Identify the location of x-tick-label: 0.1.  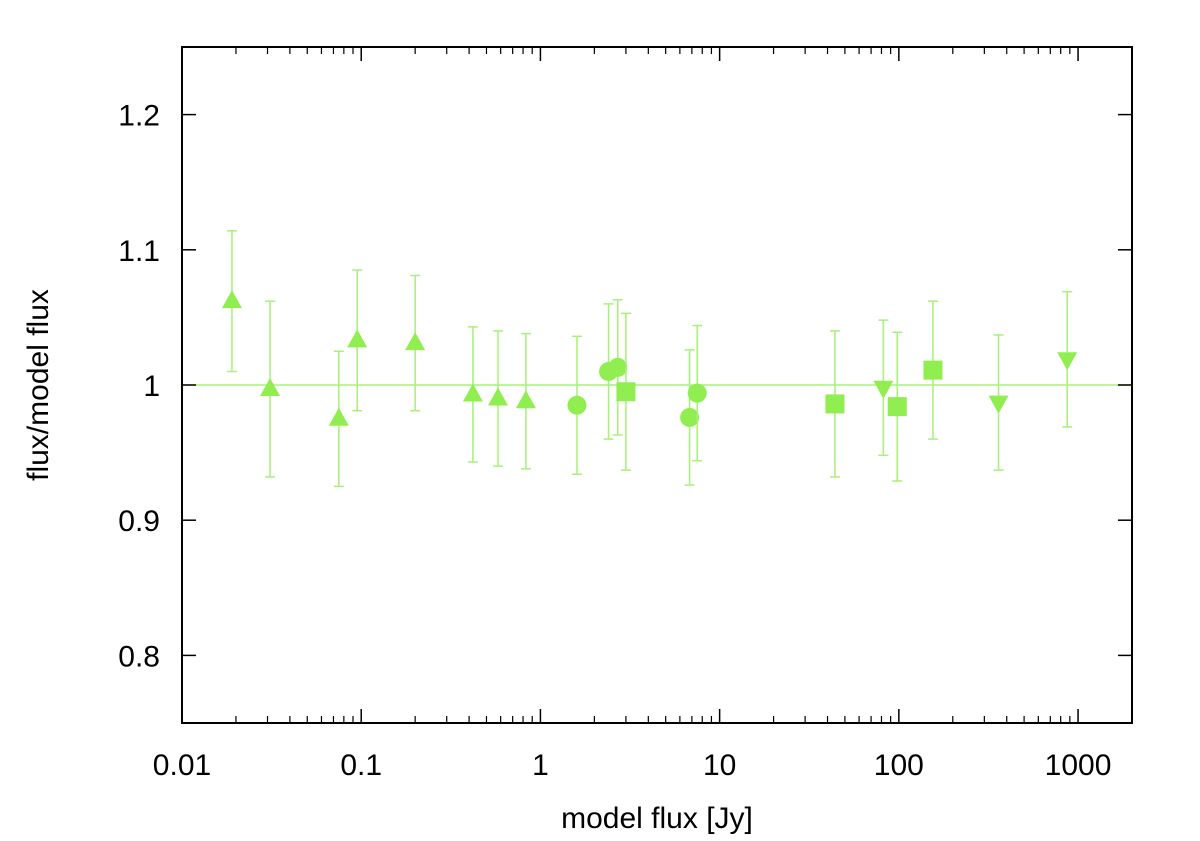
(361, 765).